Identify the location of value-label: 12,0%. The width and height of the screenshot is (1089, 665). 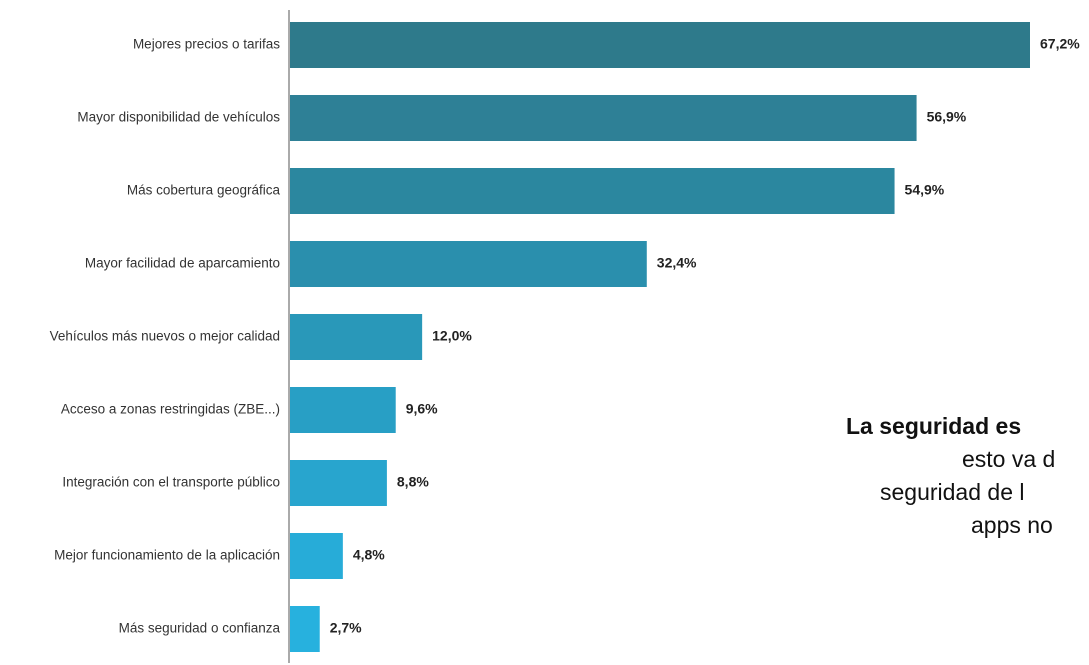
(452, 336).